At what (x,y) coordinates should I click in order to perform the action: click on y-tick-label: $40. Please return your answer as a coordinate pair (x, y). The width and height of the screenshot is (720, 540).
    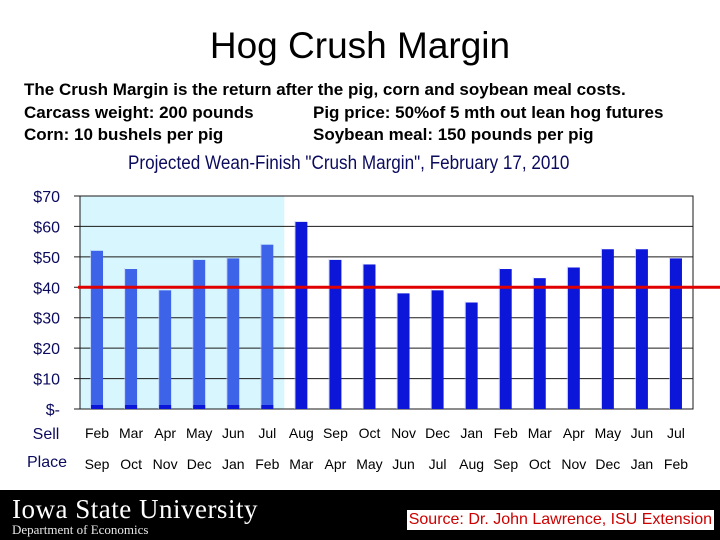
    Looking at the image, I should click on (46, 288).